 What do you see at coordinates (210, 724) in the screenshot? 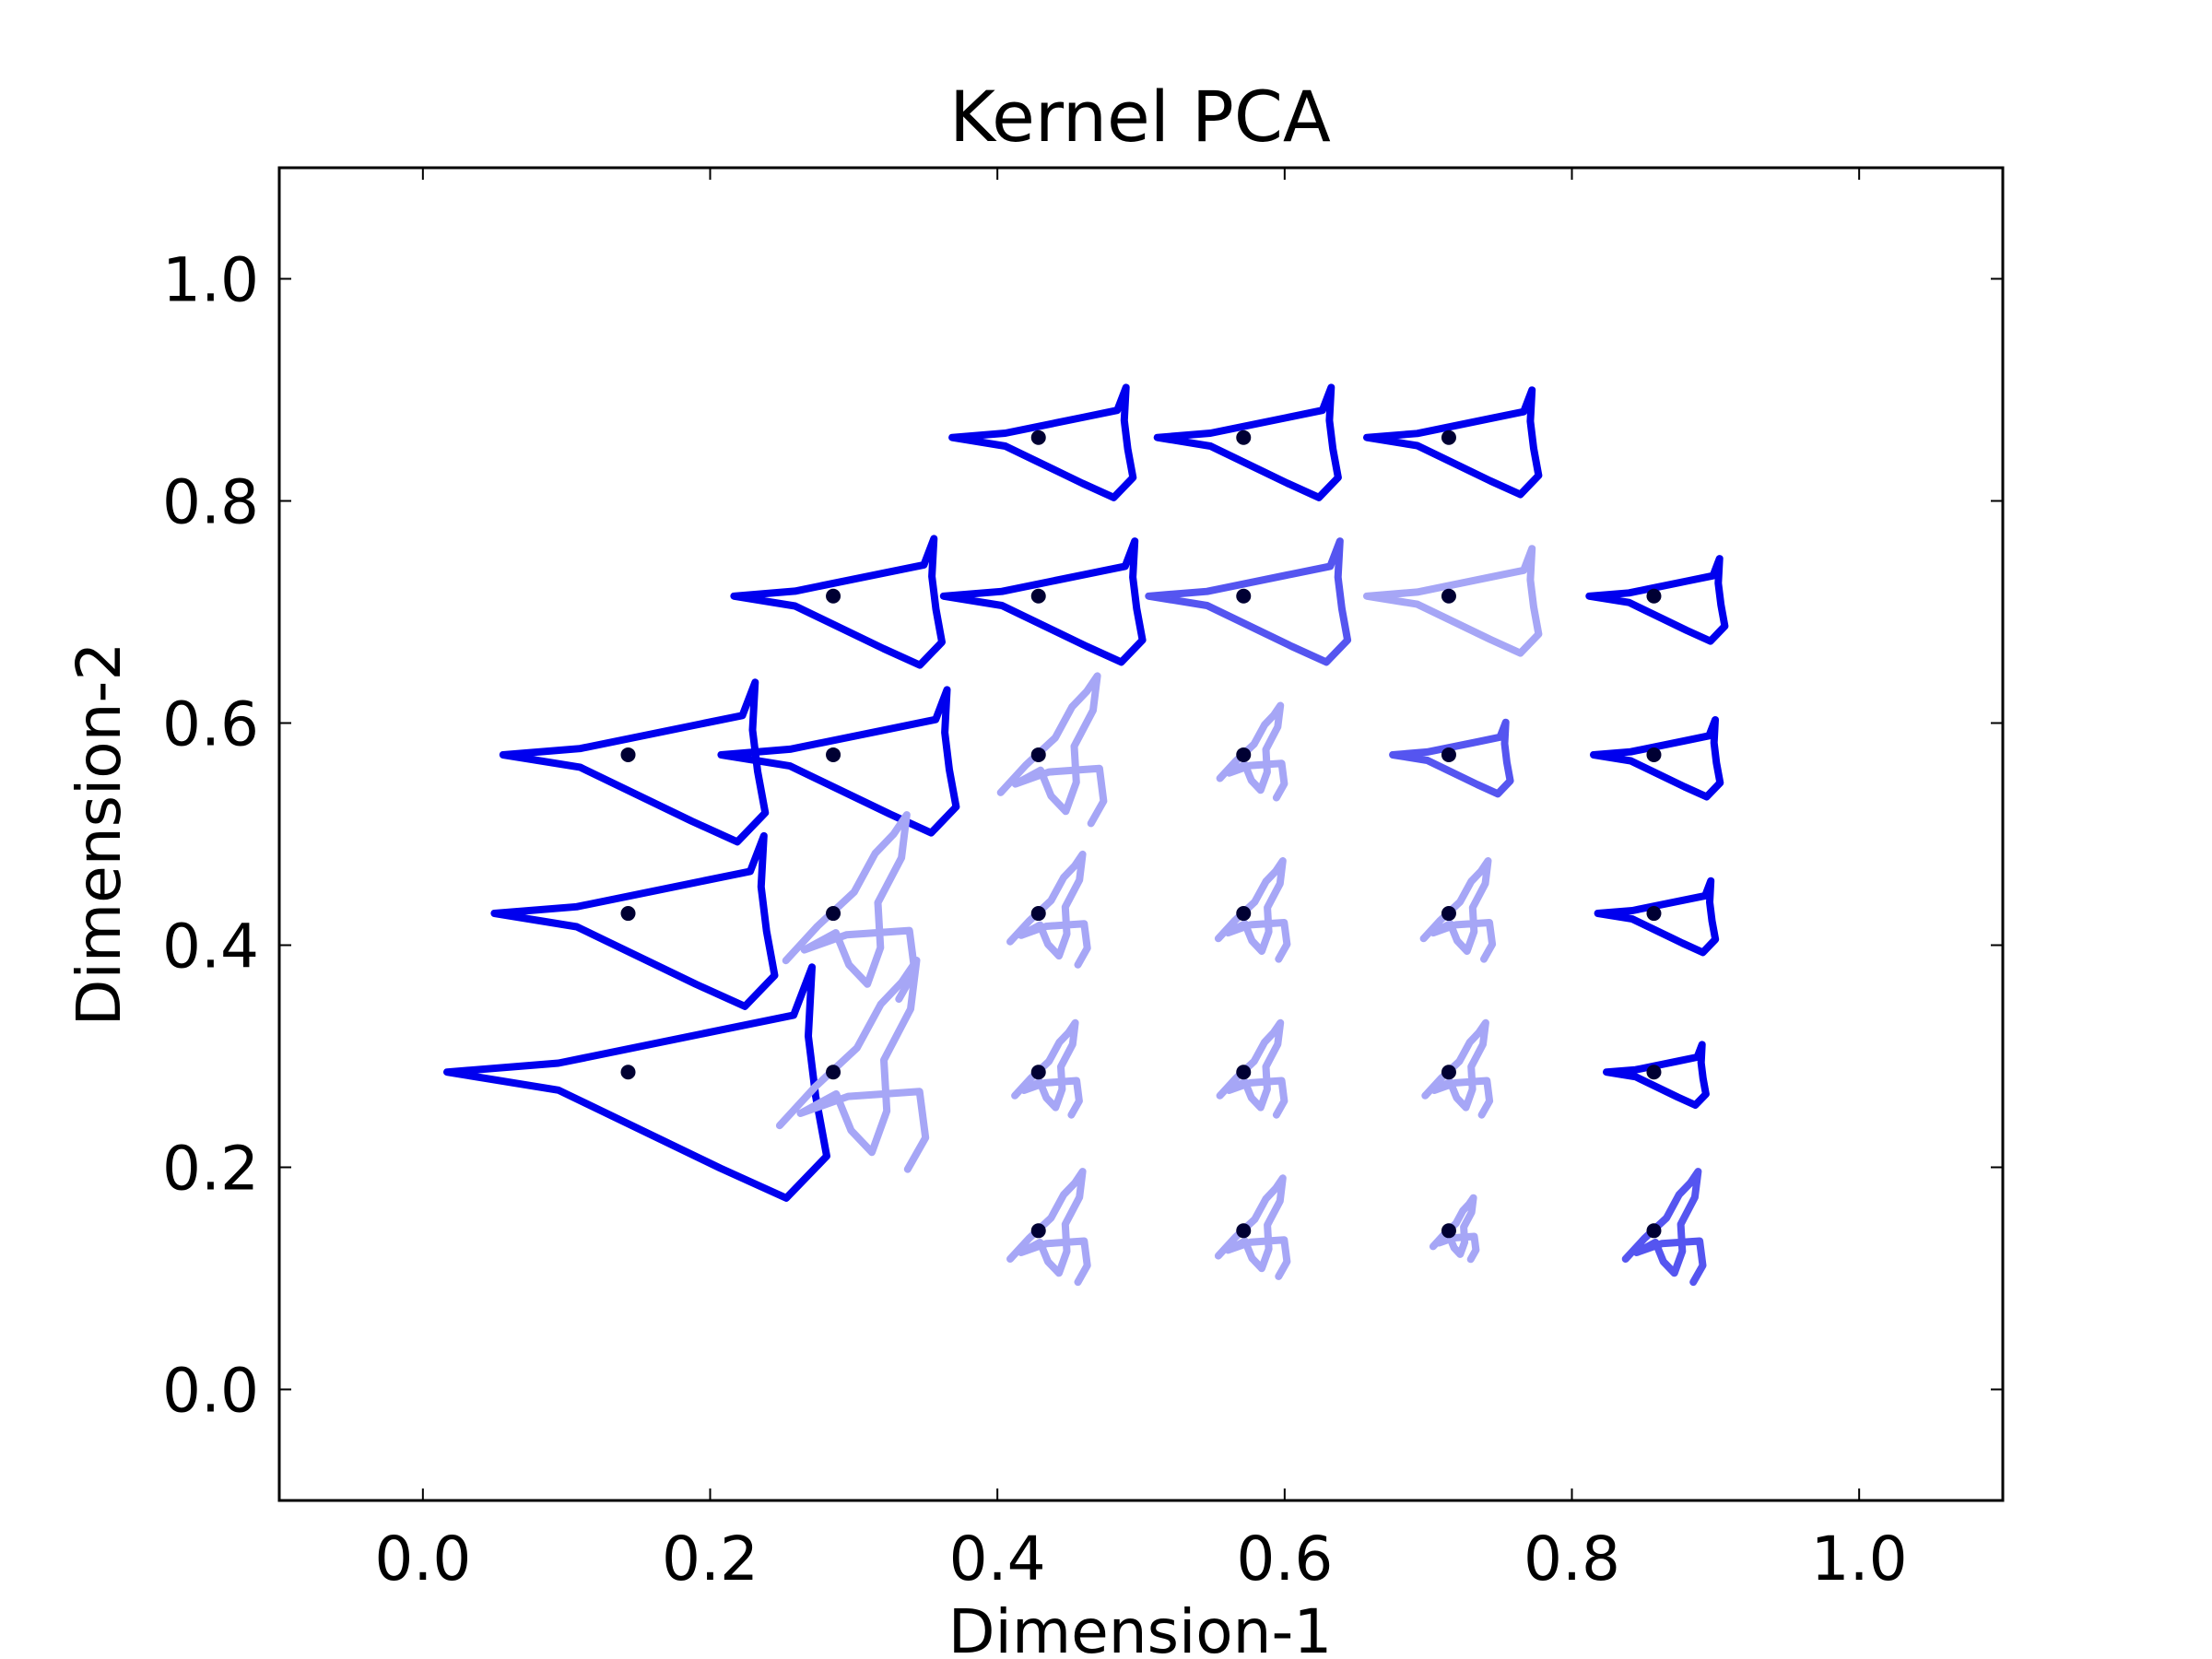
I see `y-tick-label: 0.6` at bounding box center [210, 724].